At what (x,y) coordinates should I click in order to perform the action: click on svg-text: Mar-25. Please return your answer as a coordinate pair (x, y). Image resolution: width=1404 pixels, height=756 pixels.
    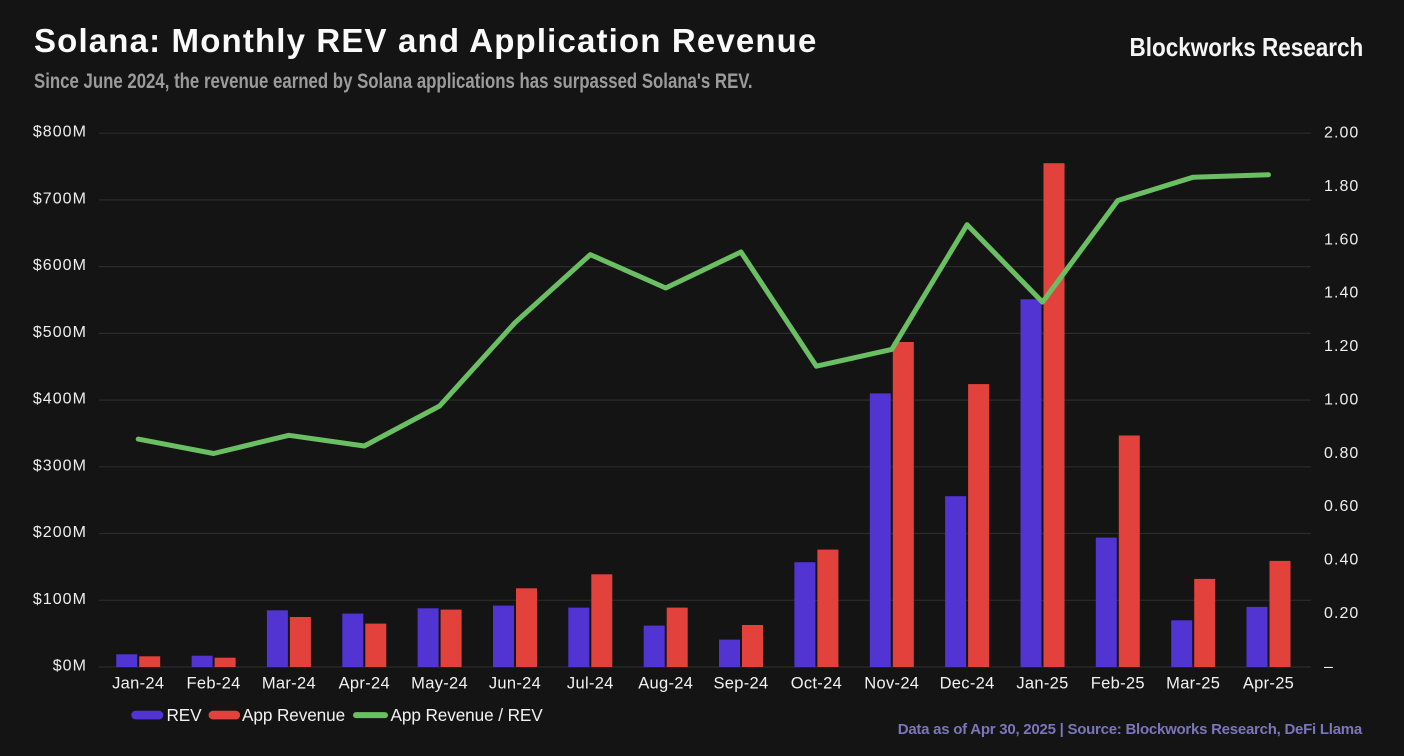
    Looking at the image, I should click on (1193, 684).